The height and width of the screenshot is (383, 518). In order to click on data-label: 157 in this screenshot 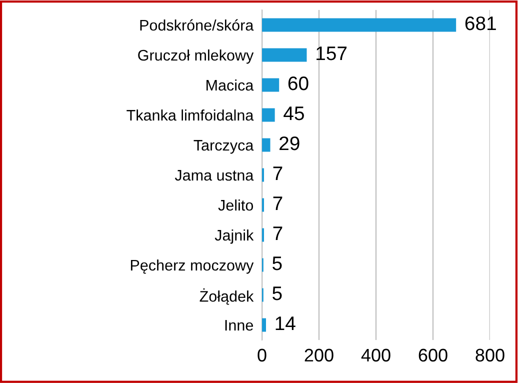, I will do `click(331, 53)`.